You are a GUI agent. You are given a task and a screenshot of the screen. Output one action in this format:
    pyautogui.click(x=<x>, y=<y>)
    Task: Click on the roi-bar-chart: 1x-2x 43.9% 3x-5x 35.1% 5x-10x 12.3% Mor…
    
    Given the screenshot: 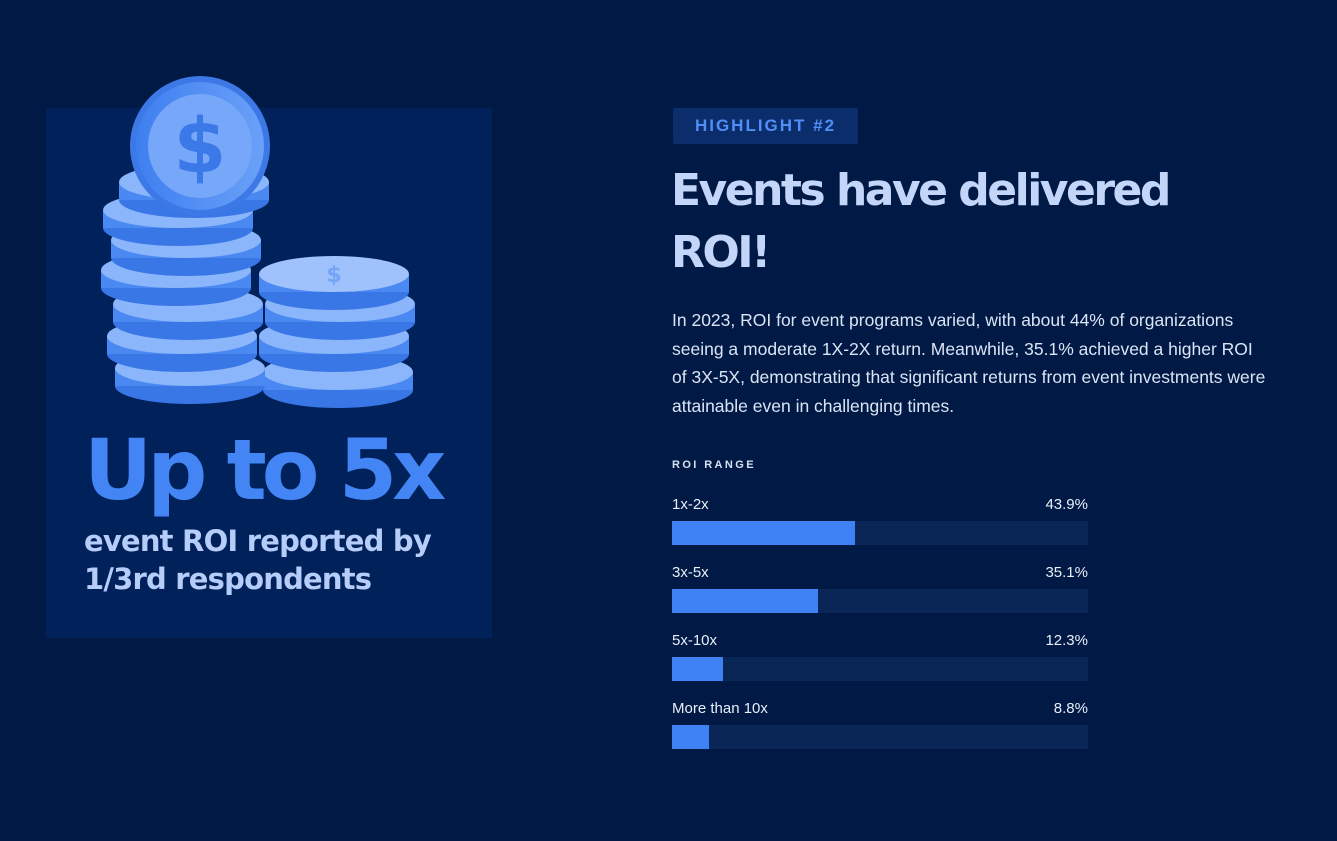 What is the action you would take?
    pyautogui.click(x=880, y=630)
    